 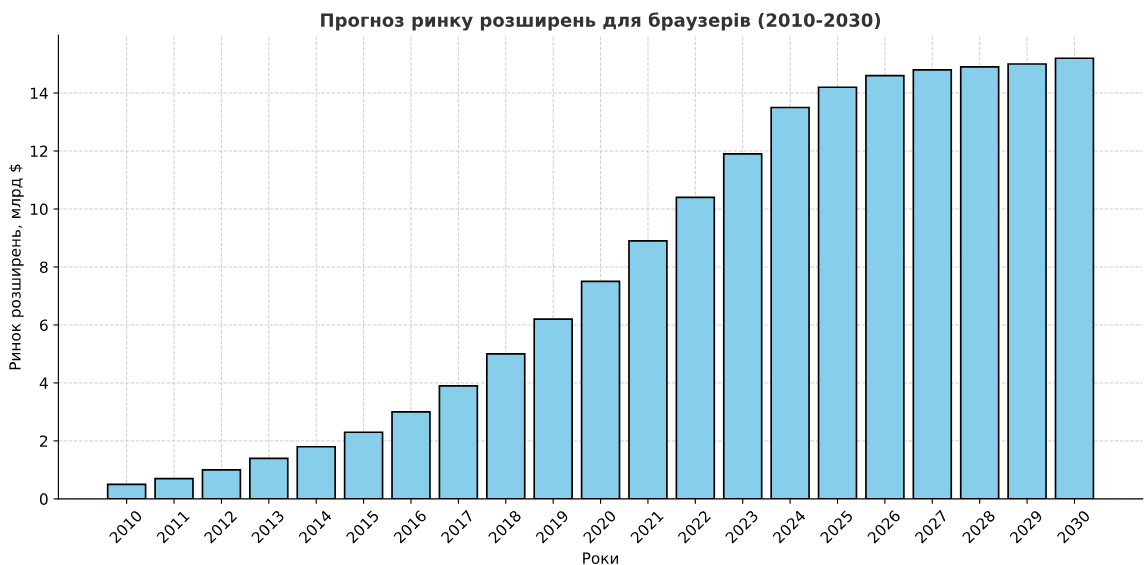 What do you see at coordinates (44, 441) in the screenshot?
I see `y-tick-label: 2` at bounding box center [44, 441].